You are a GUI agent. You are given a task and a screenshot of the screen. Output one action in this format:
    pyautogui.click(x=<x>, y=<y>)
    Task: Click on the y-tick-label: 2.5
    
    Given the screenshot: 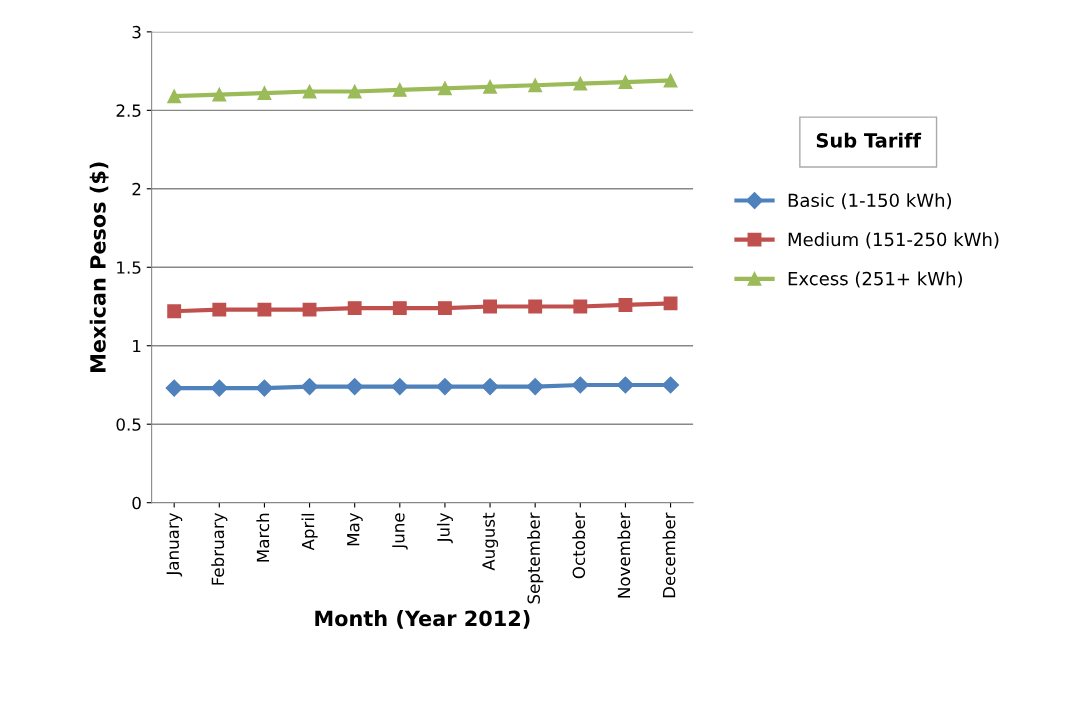 What is the action you would take?
    pyautogui.click(x=128, y=110)
    